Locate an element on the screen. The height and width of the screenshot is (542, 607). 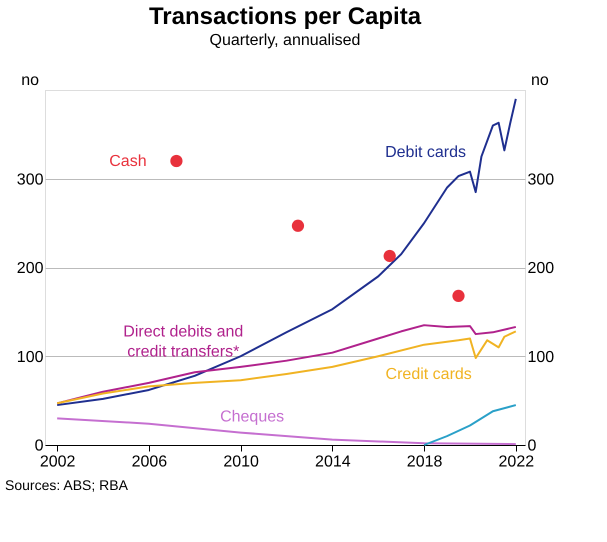
y-axis-title: no is located at coordinates (30, 80).